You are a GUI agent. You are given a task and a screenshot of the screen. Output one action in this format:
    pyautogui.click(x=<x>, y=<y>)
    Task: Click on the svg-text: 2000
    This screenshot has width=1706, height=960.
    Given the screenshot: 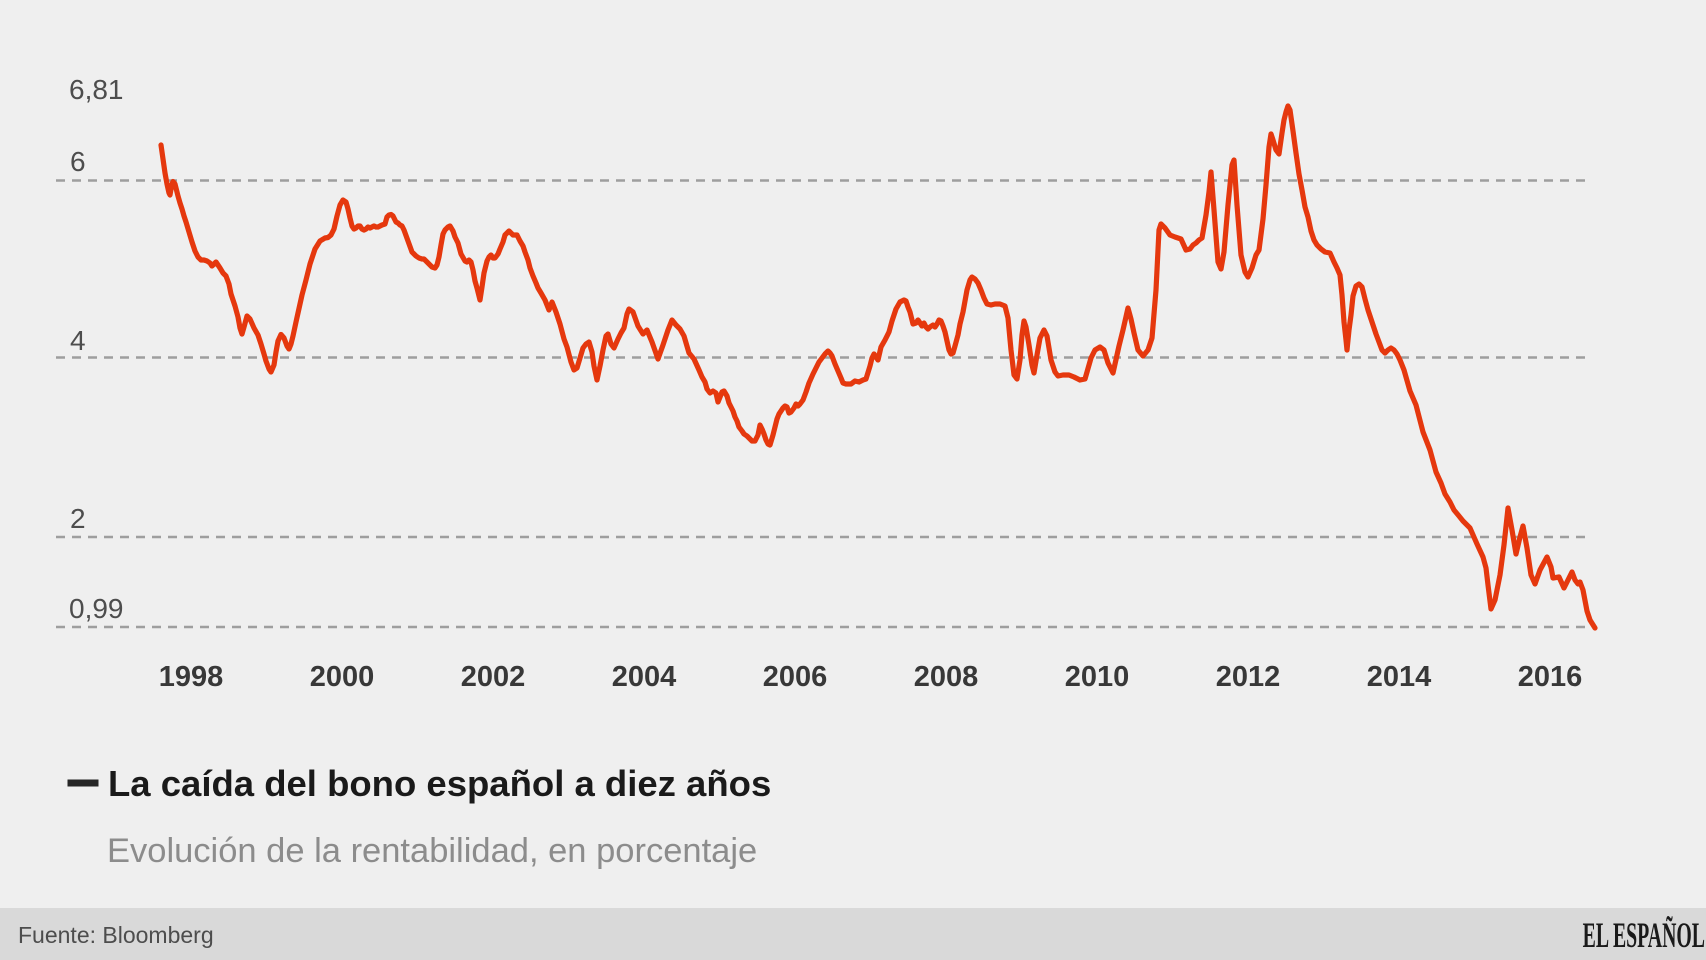 What is the action you would take?
    pyautogui.click(x=342, y=677)
    